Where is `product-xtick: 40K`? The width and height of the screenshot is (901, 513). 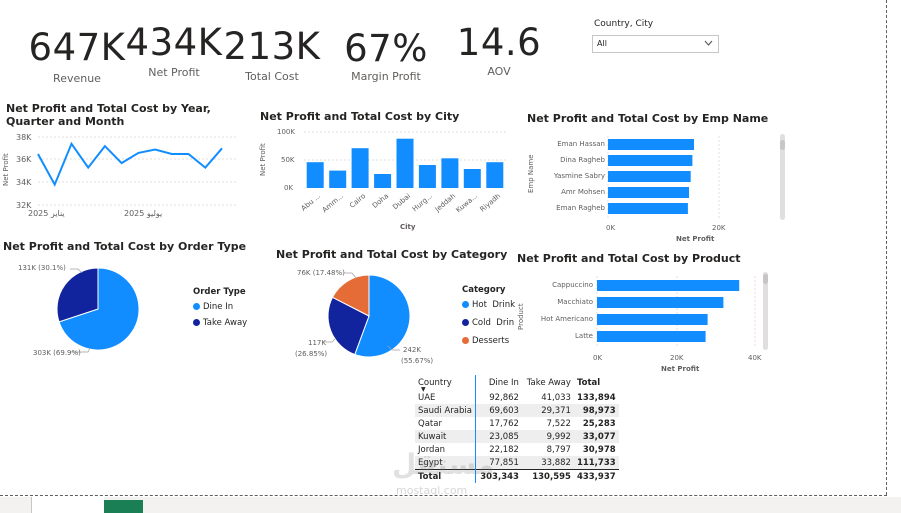 product-xtick: 40K is located at coordinates (755, 358).